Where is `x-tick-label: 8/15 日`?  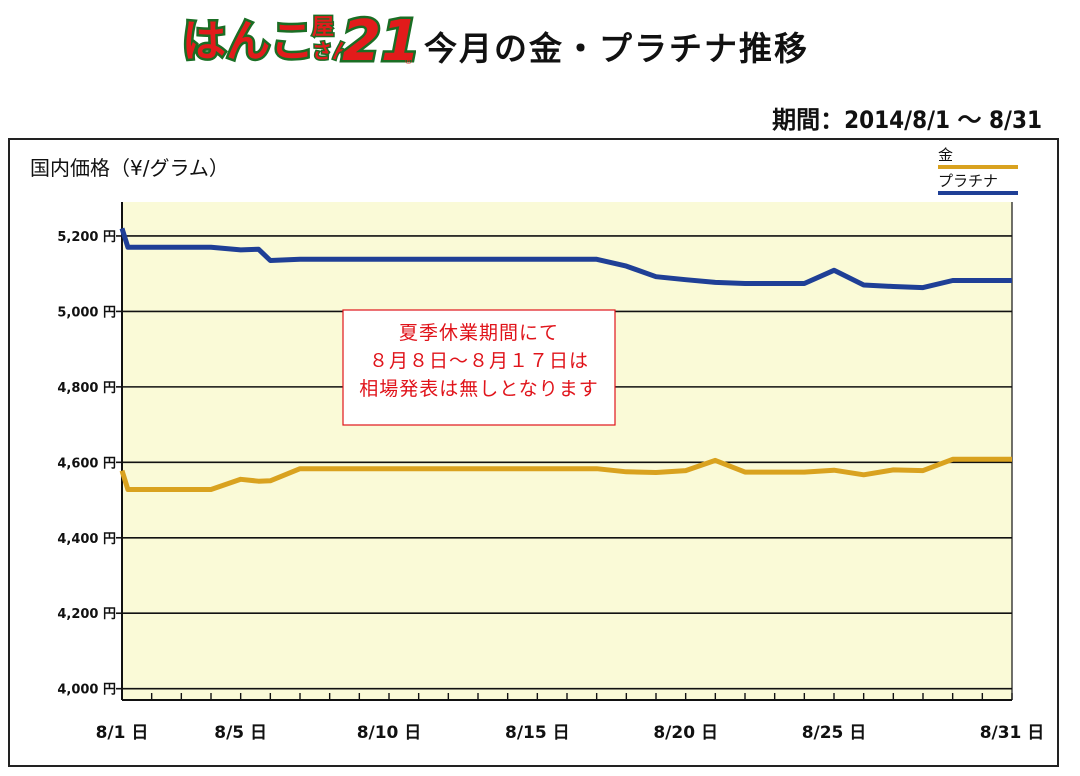 x-tick-label: 8/15 日 is located at coordinates (537, 733).